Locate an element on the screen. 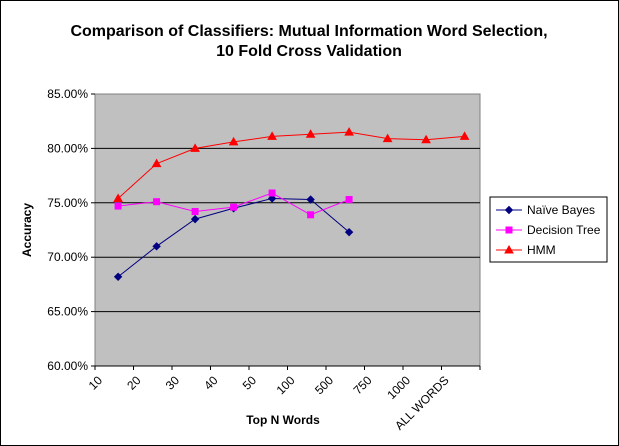 Image resolution: width=619 pixels, height=446 pixels. series-line is located at coordinates (291, 165).